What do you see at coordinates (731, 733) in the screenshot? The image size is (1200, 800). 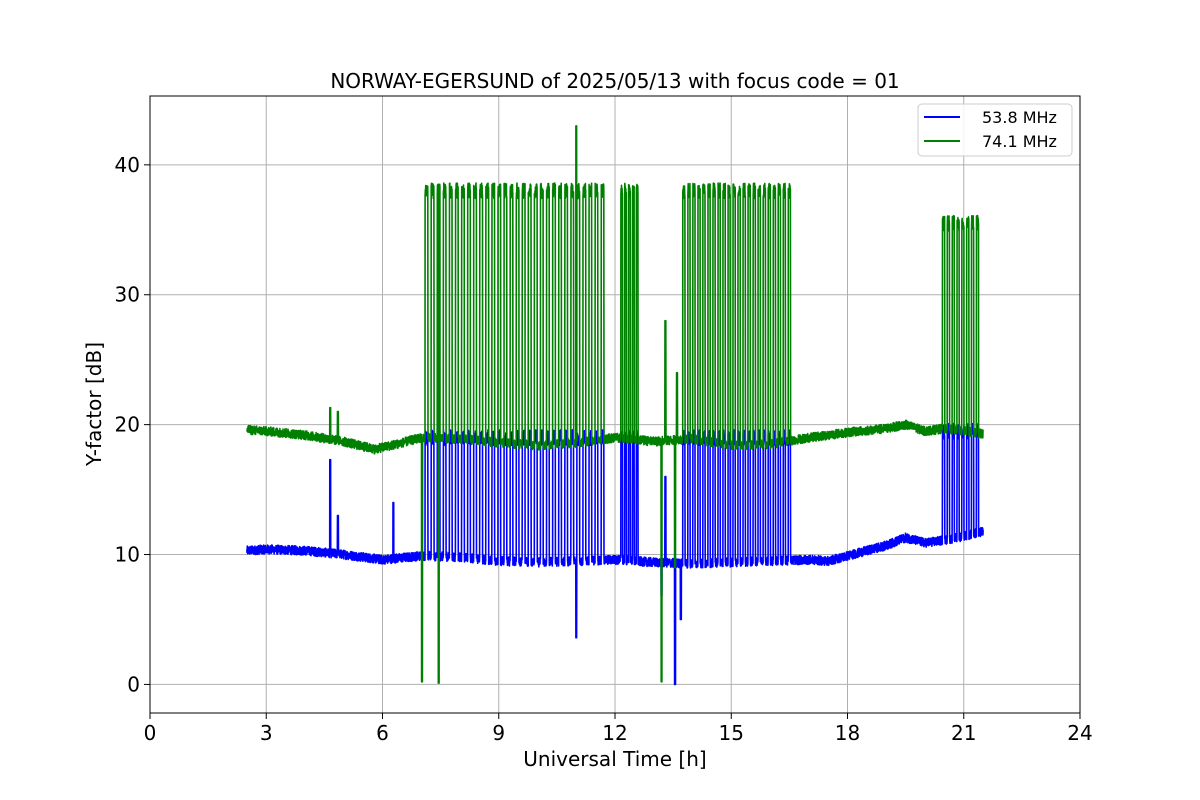 I see `x-tick-label: 15` at bounding box center [731, 733].